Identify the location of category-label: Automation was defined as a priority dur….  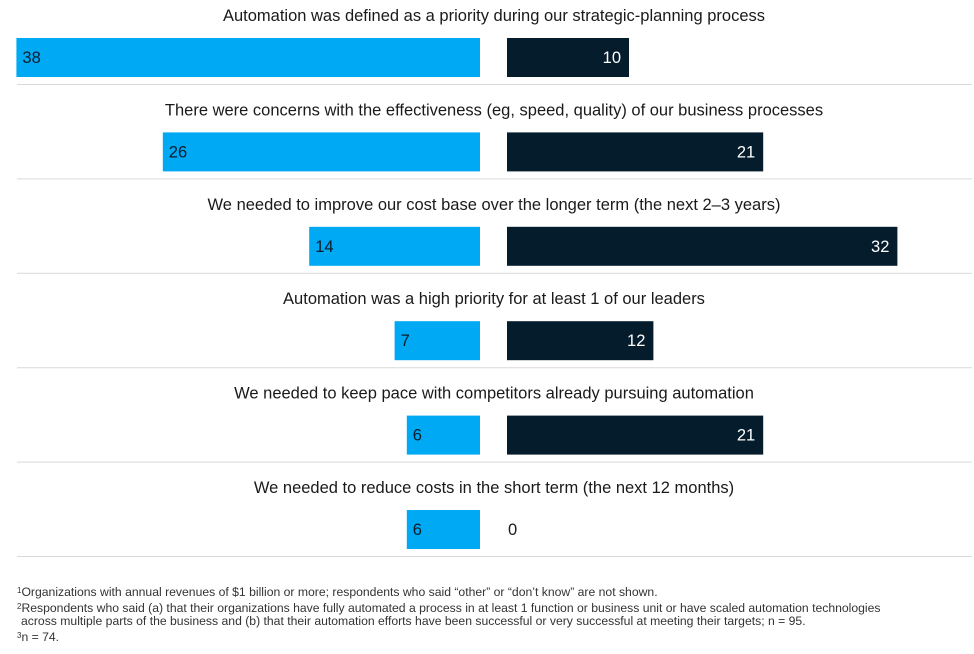
(494, 16).